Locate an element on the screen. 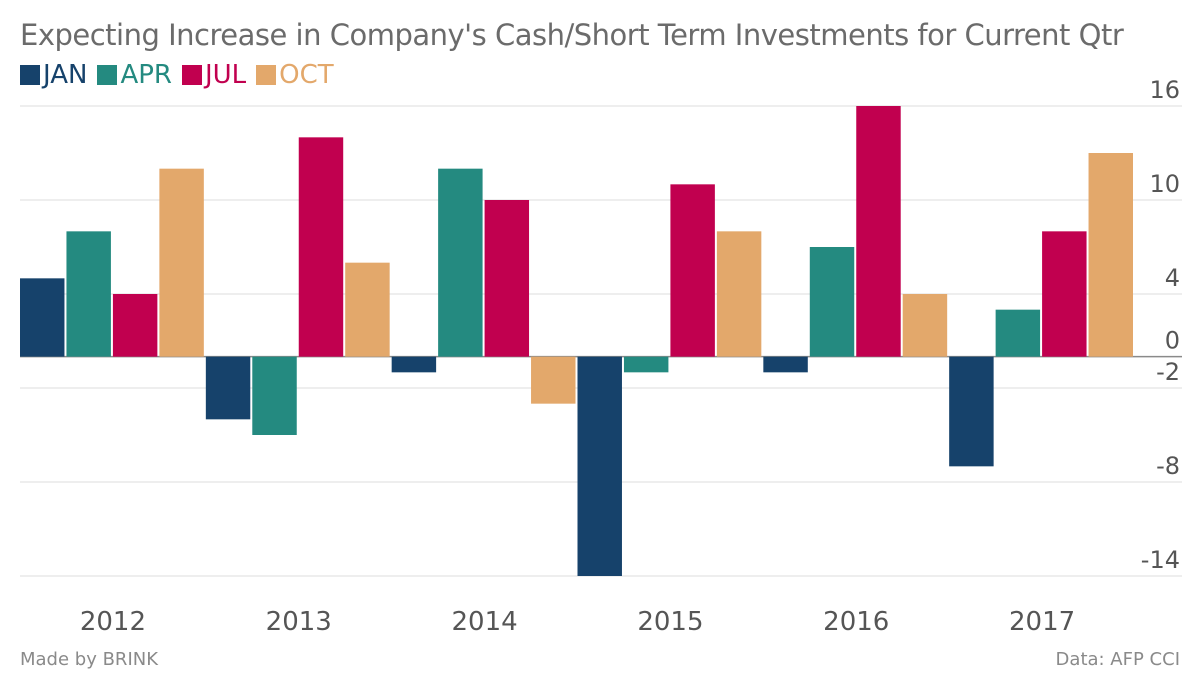 This screenshot has width=1200, height=676. bar-jan-2015 is located at coordinates (599, 466).